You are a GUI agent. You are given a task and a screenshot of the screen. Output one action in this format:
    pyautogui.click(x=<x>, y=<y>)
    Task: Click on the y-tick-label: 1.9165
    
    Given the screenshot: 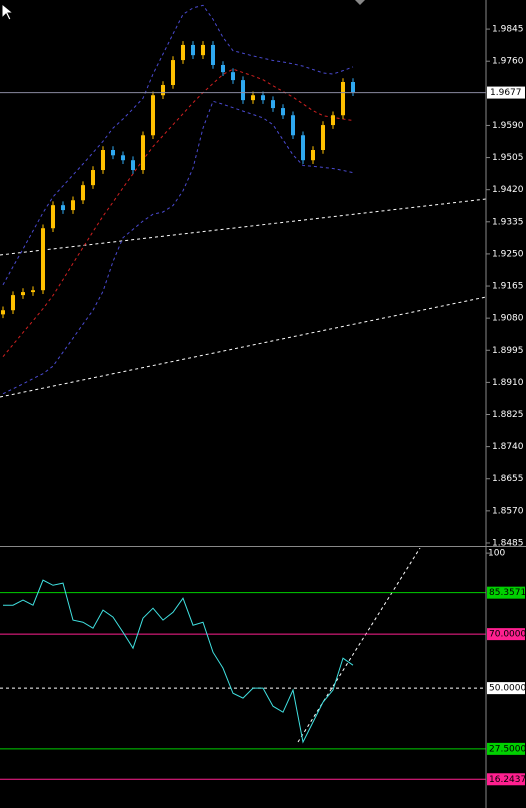 What is the action you would take?
    pyautogui.click(x=508, y=287)
    